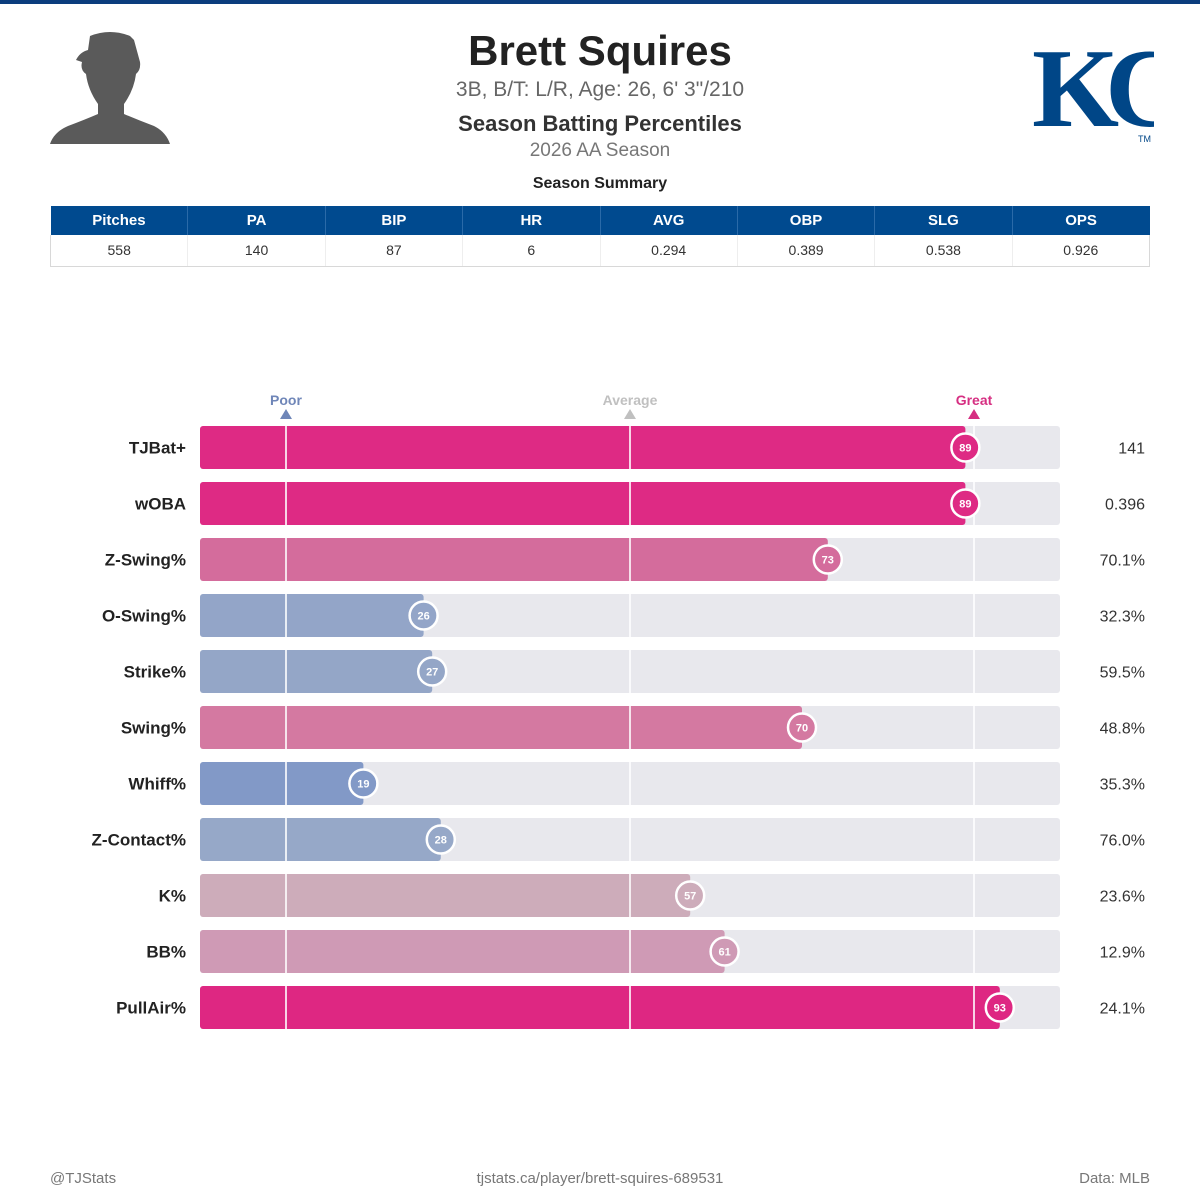 The width and height of the screenshot is (1200, 1200). I want to click on team-logo: KC TM, so click(1093, 86).